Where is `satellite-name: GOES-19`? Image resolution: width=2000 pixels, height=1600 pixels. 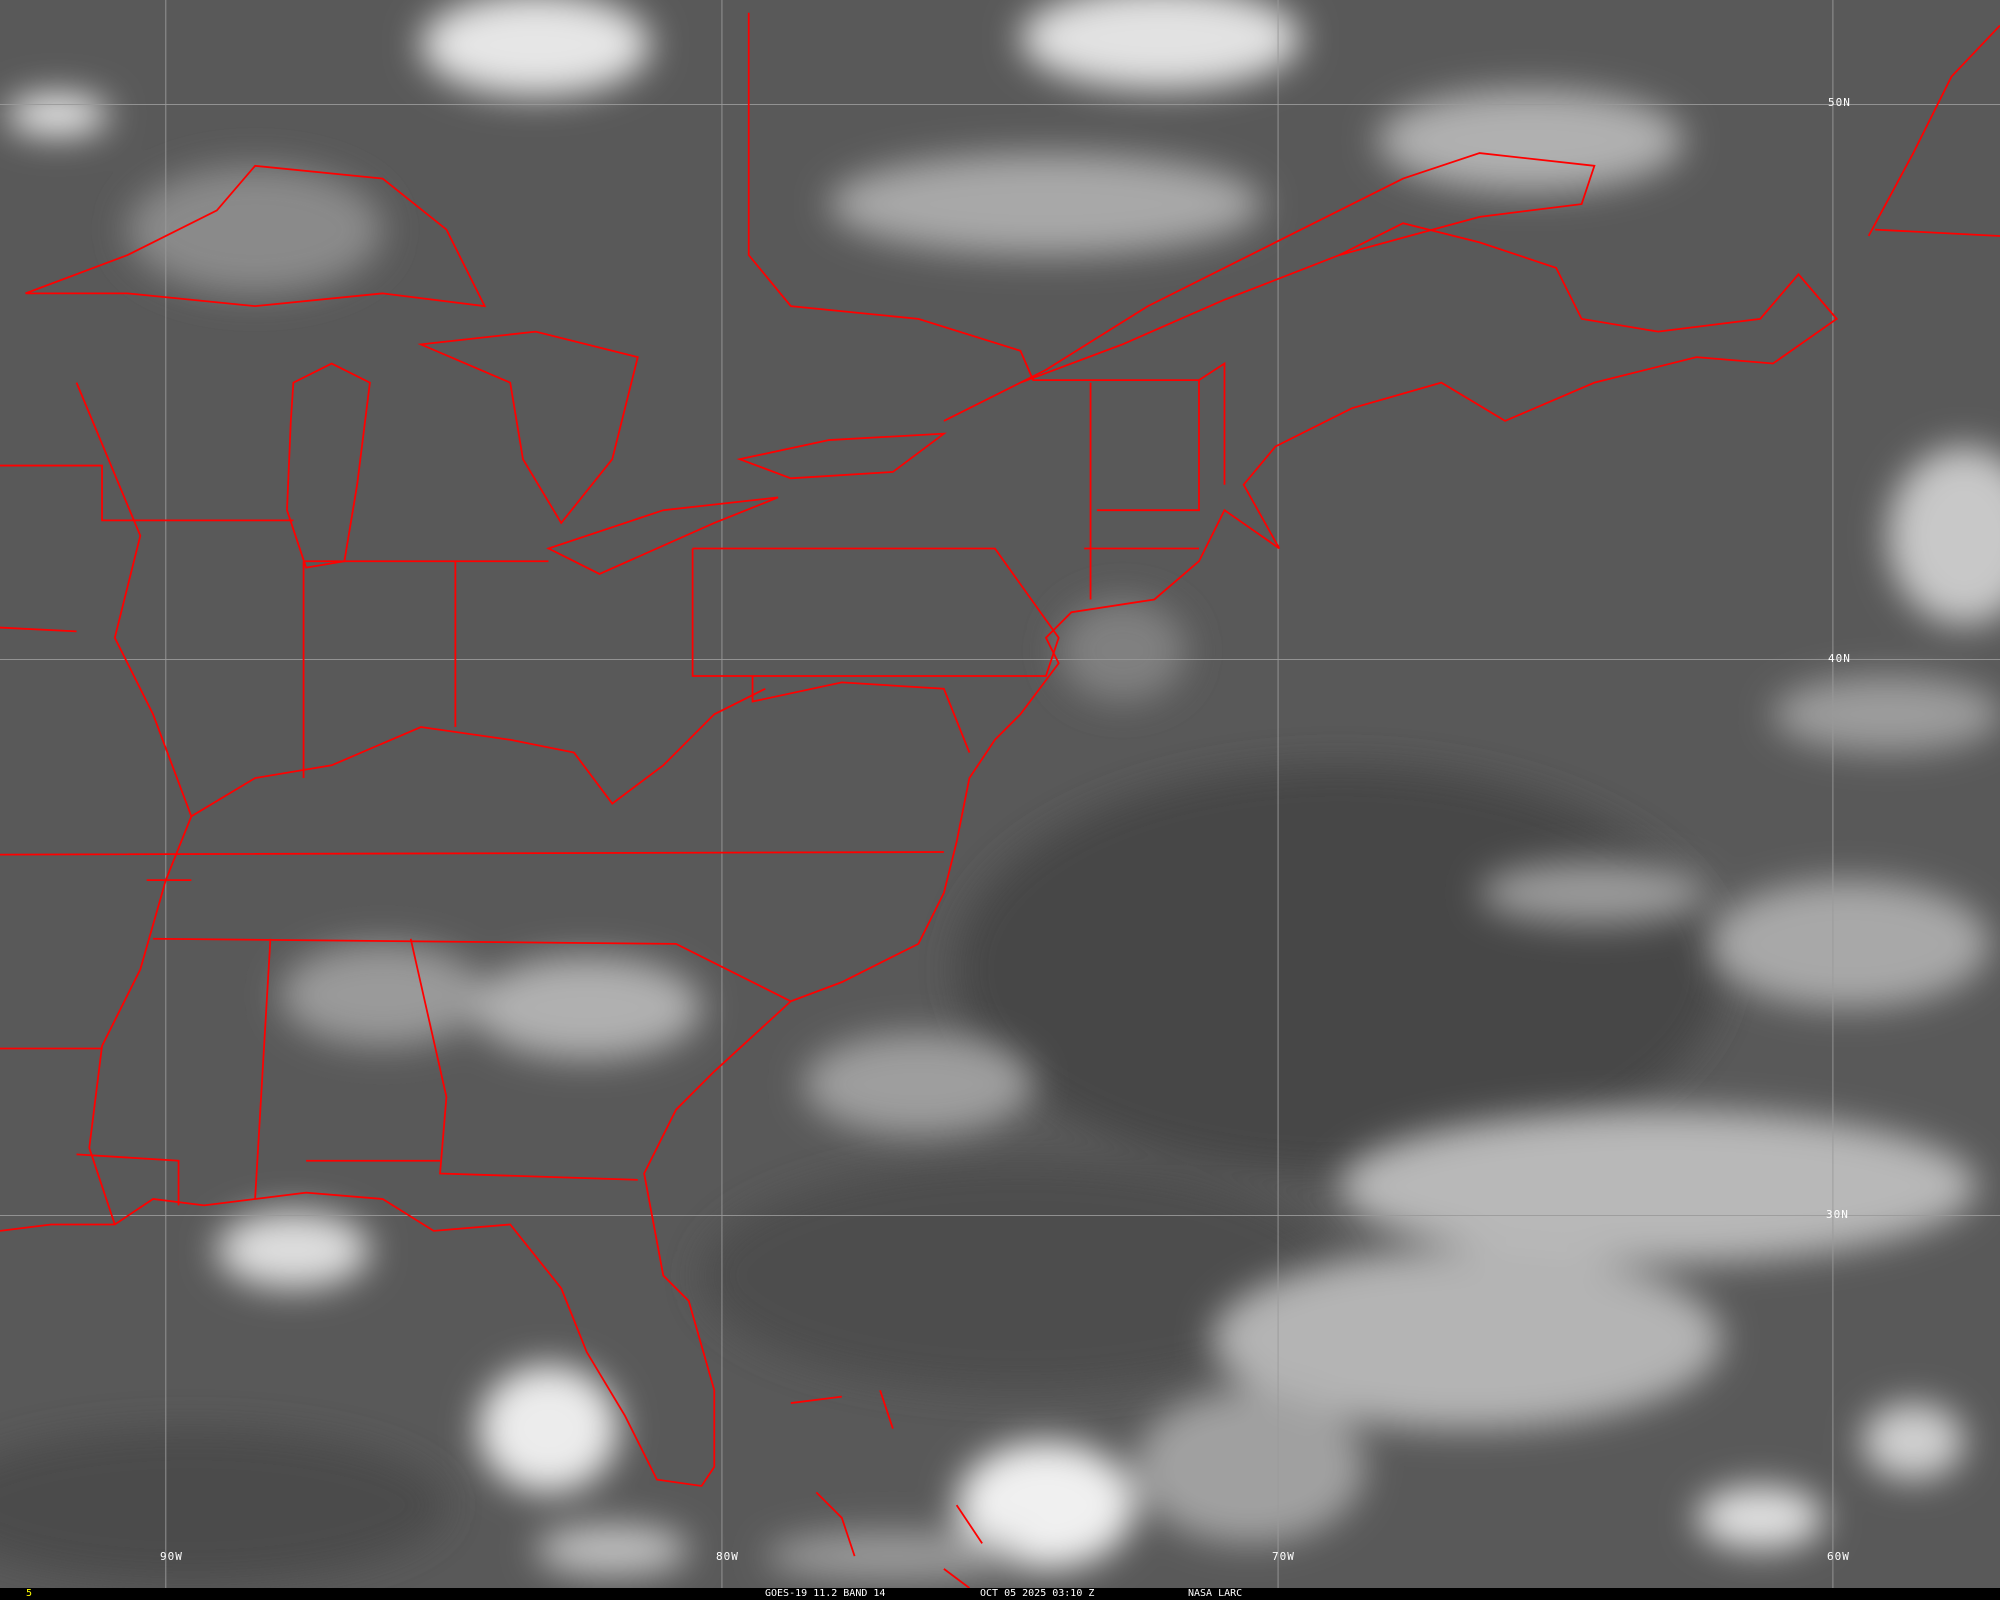 satellite-name: GOES-19 is located at coordinates (786, 1593).